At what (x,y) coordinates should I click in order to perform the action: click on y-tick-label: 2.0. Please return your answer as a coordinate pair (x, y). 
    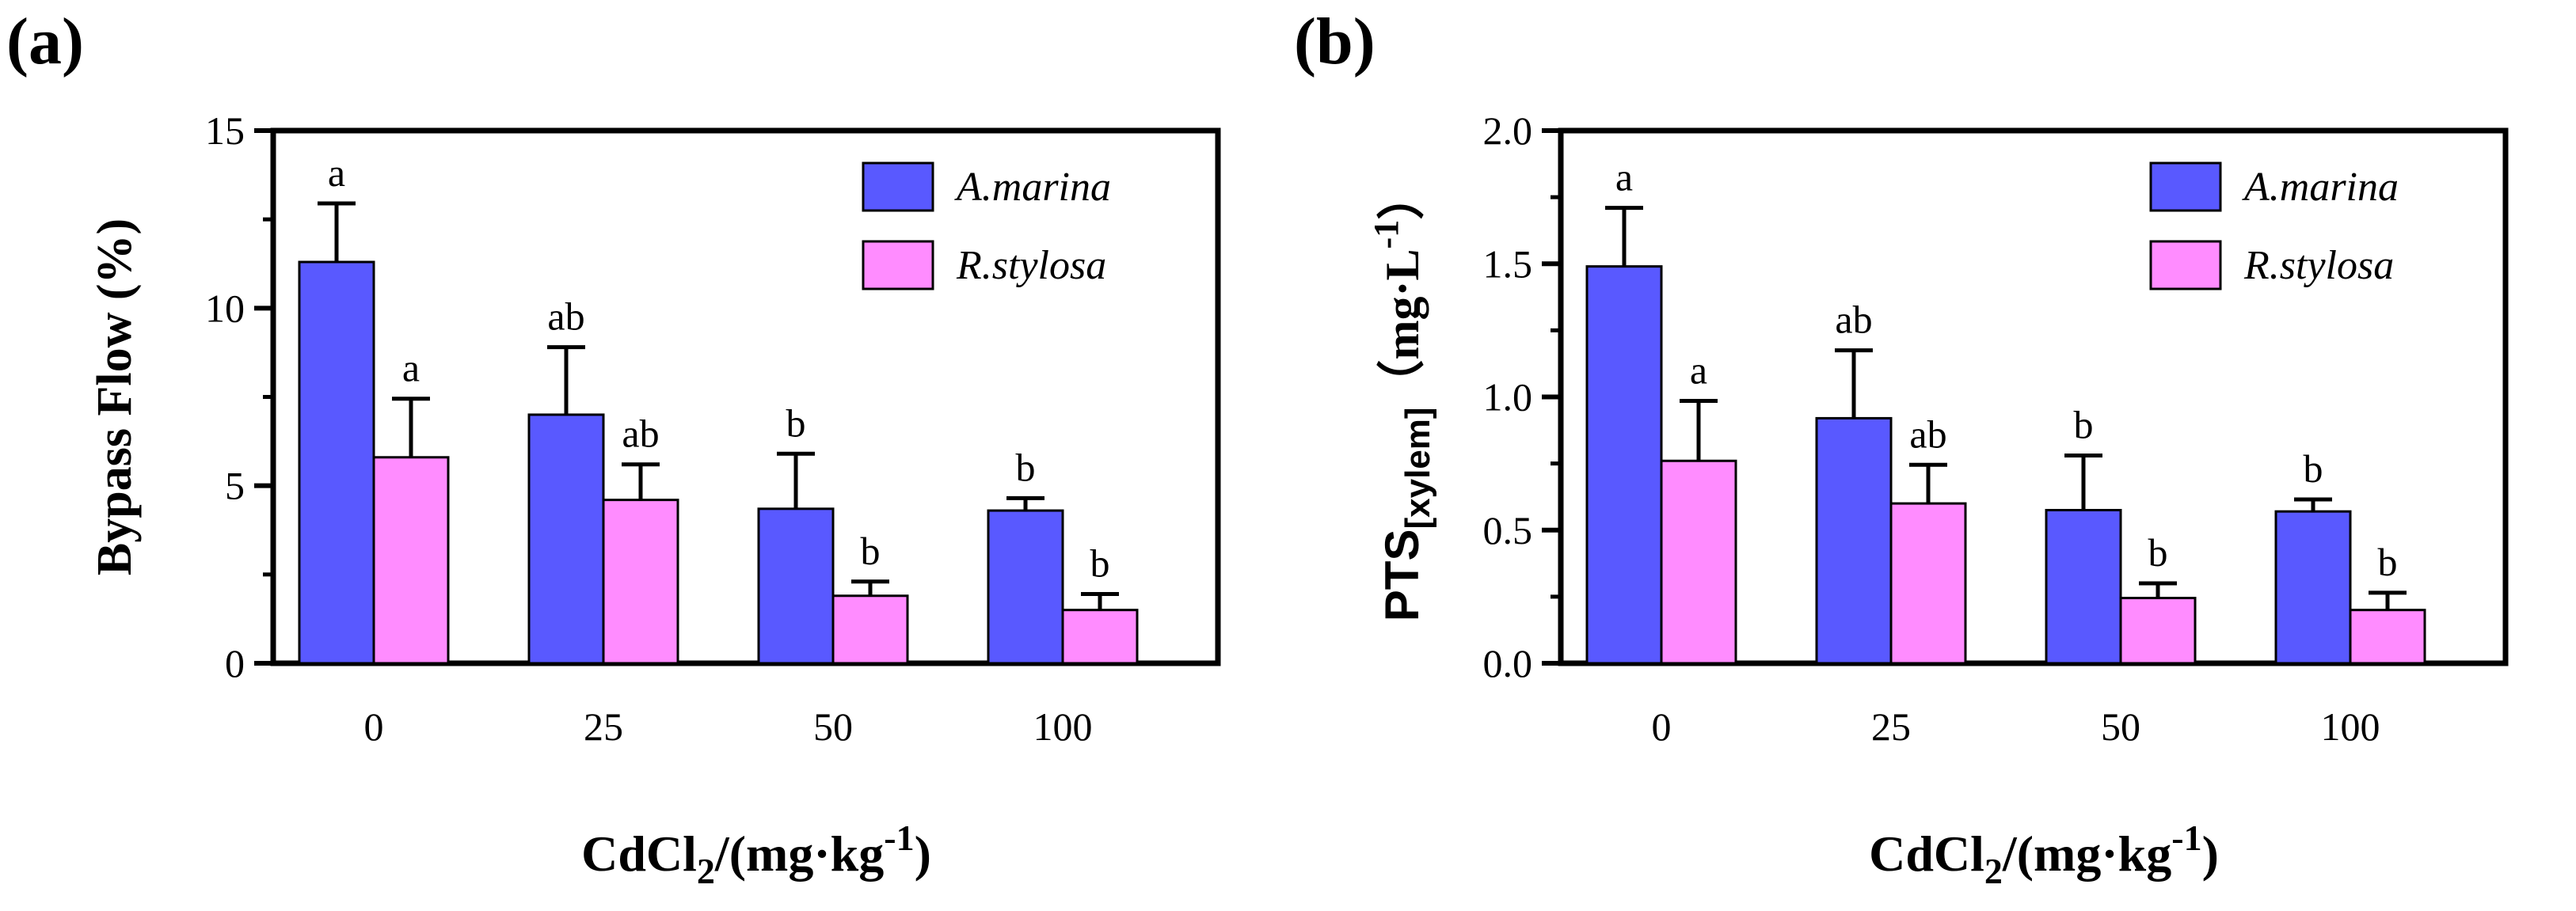
    Looking at the image, I should click on (1508, 130).